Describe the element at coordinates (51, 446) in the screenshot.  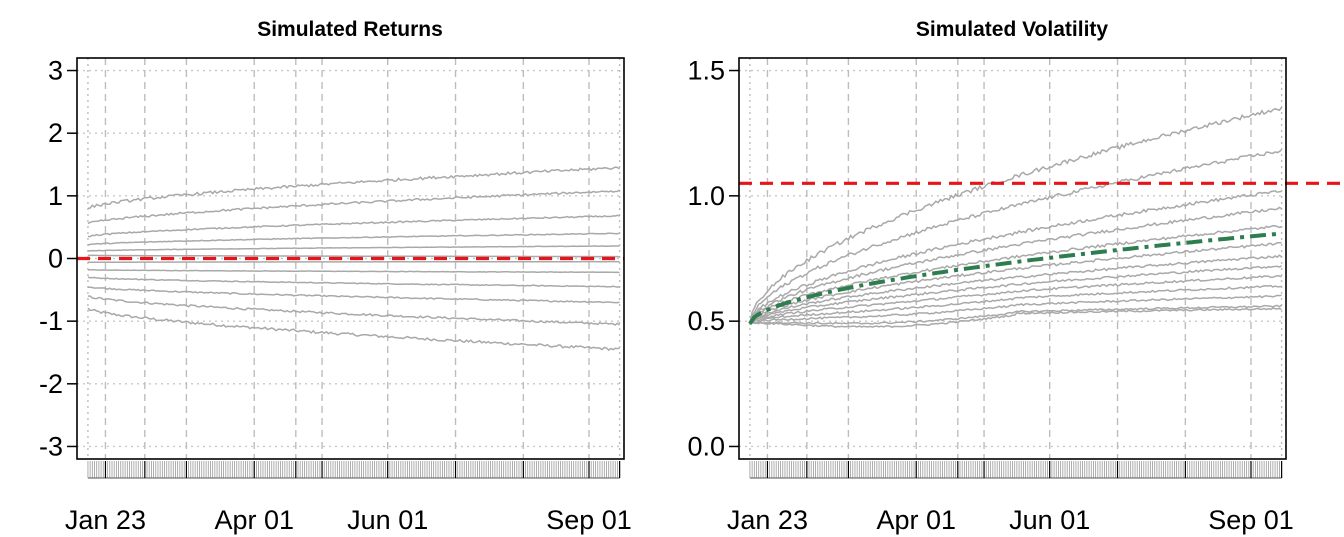
I see `y-tick-label: -3` at that location.